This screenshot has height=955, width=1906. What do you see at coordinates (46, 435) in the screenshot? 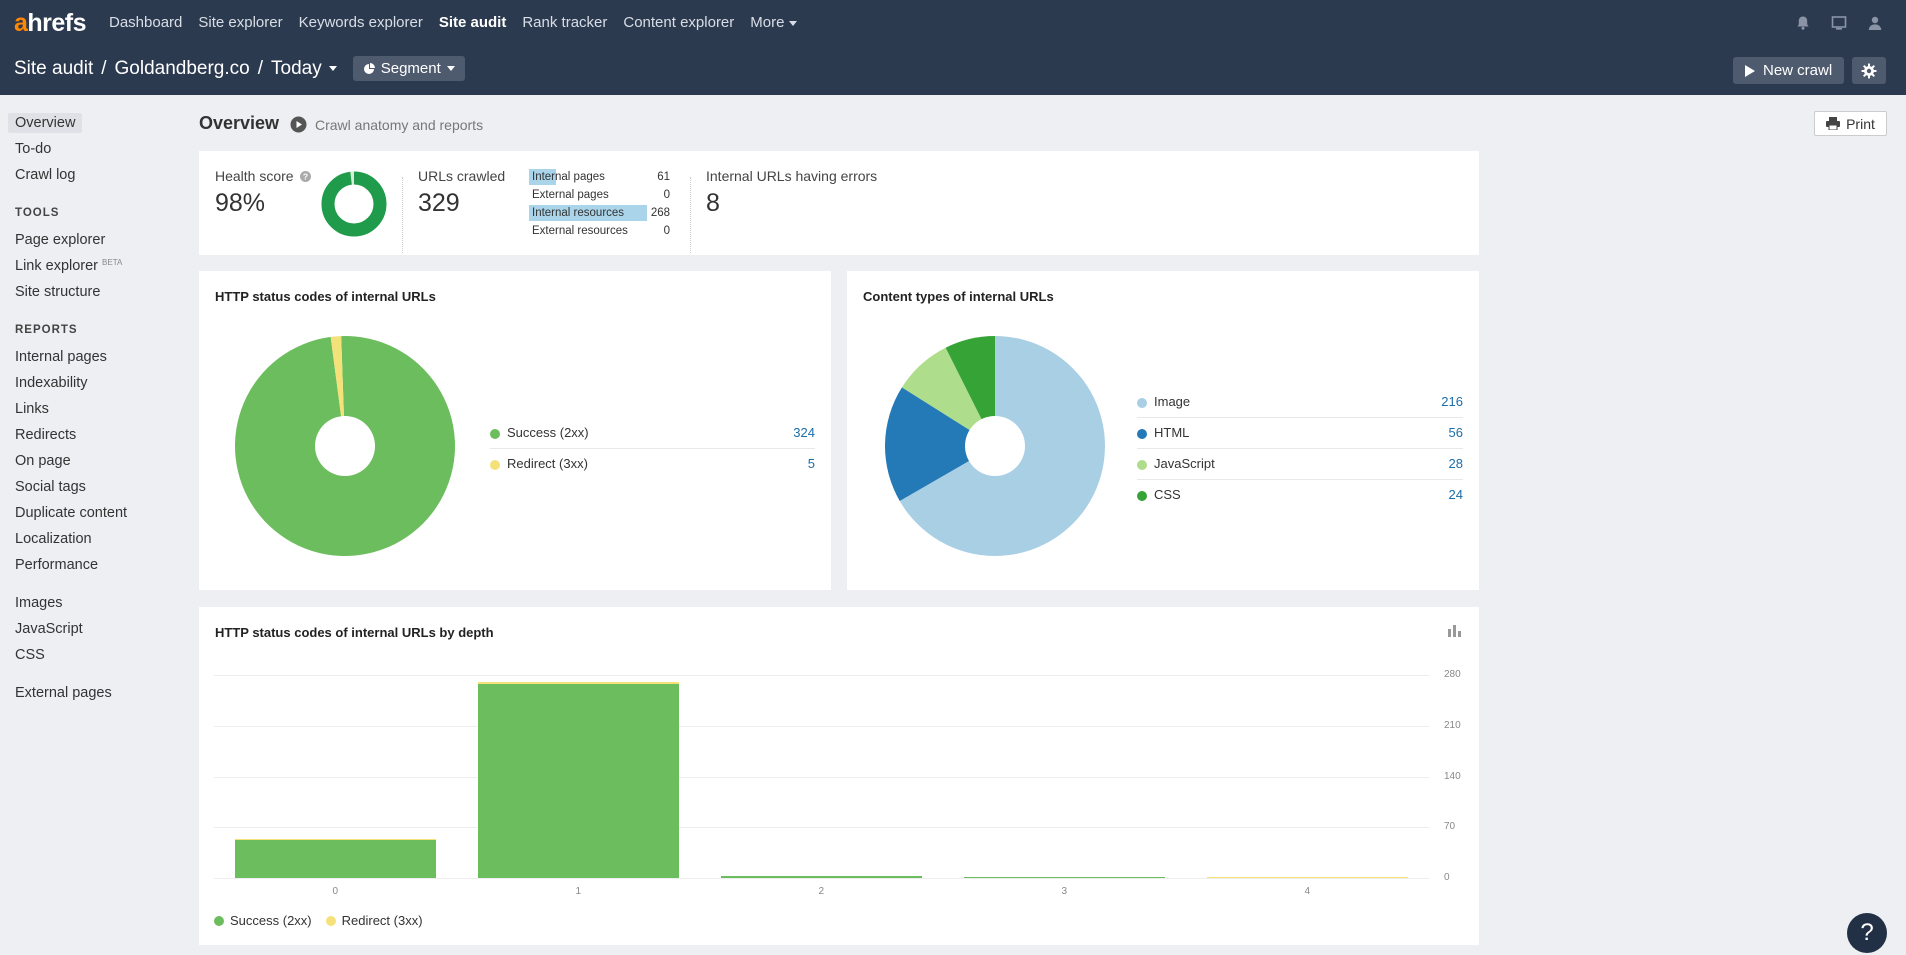
I see `sidebar-item-redirects: Redirects` at bounding box center [46, 435].